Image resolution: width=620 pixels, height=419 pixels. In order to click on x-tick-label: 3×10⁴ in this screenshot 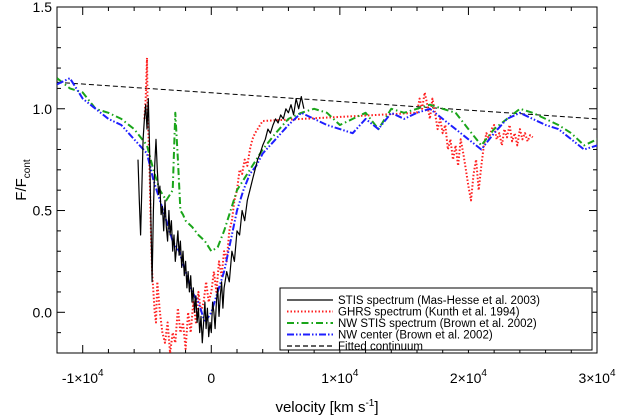, I will do `click(597, 377)`.